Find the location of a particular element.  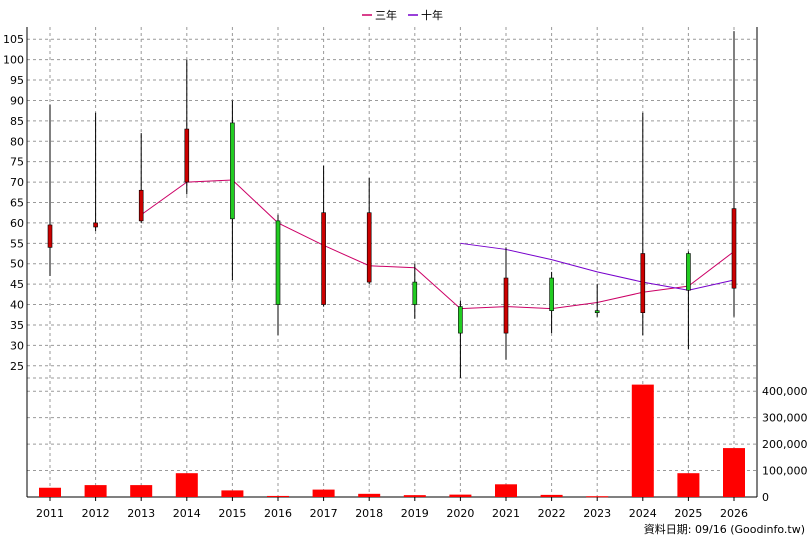

x-tick-label: 2014 is located at coordinates (187, 513).